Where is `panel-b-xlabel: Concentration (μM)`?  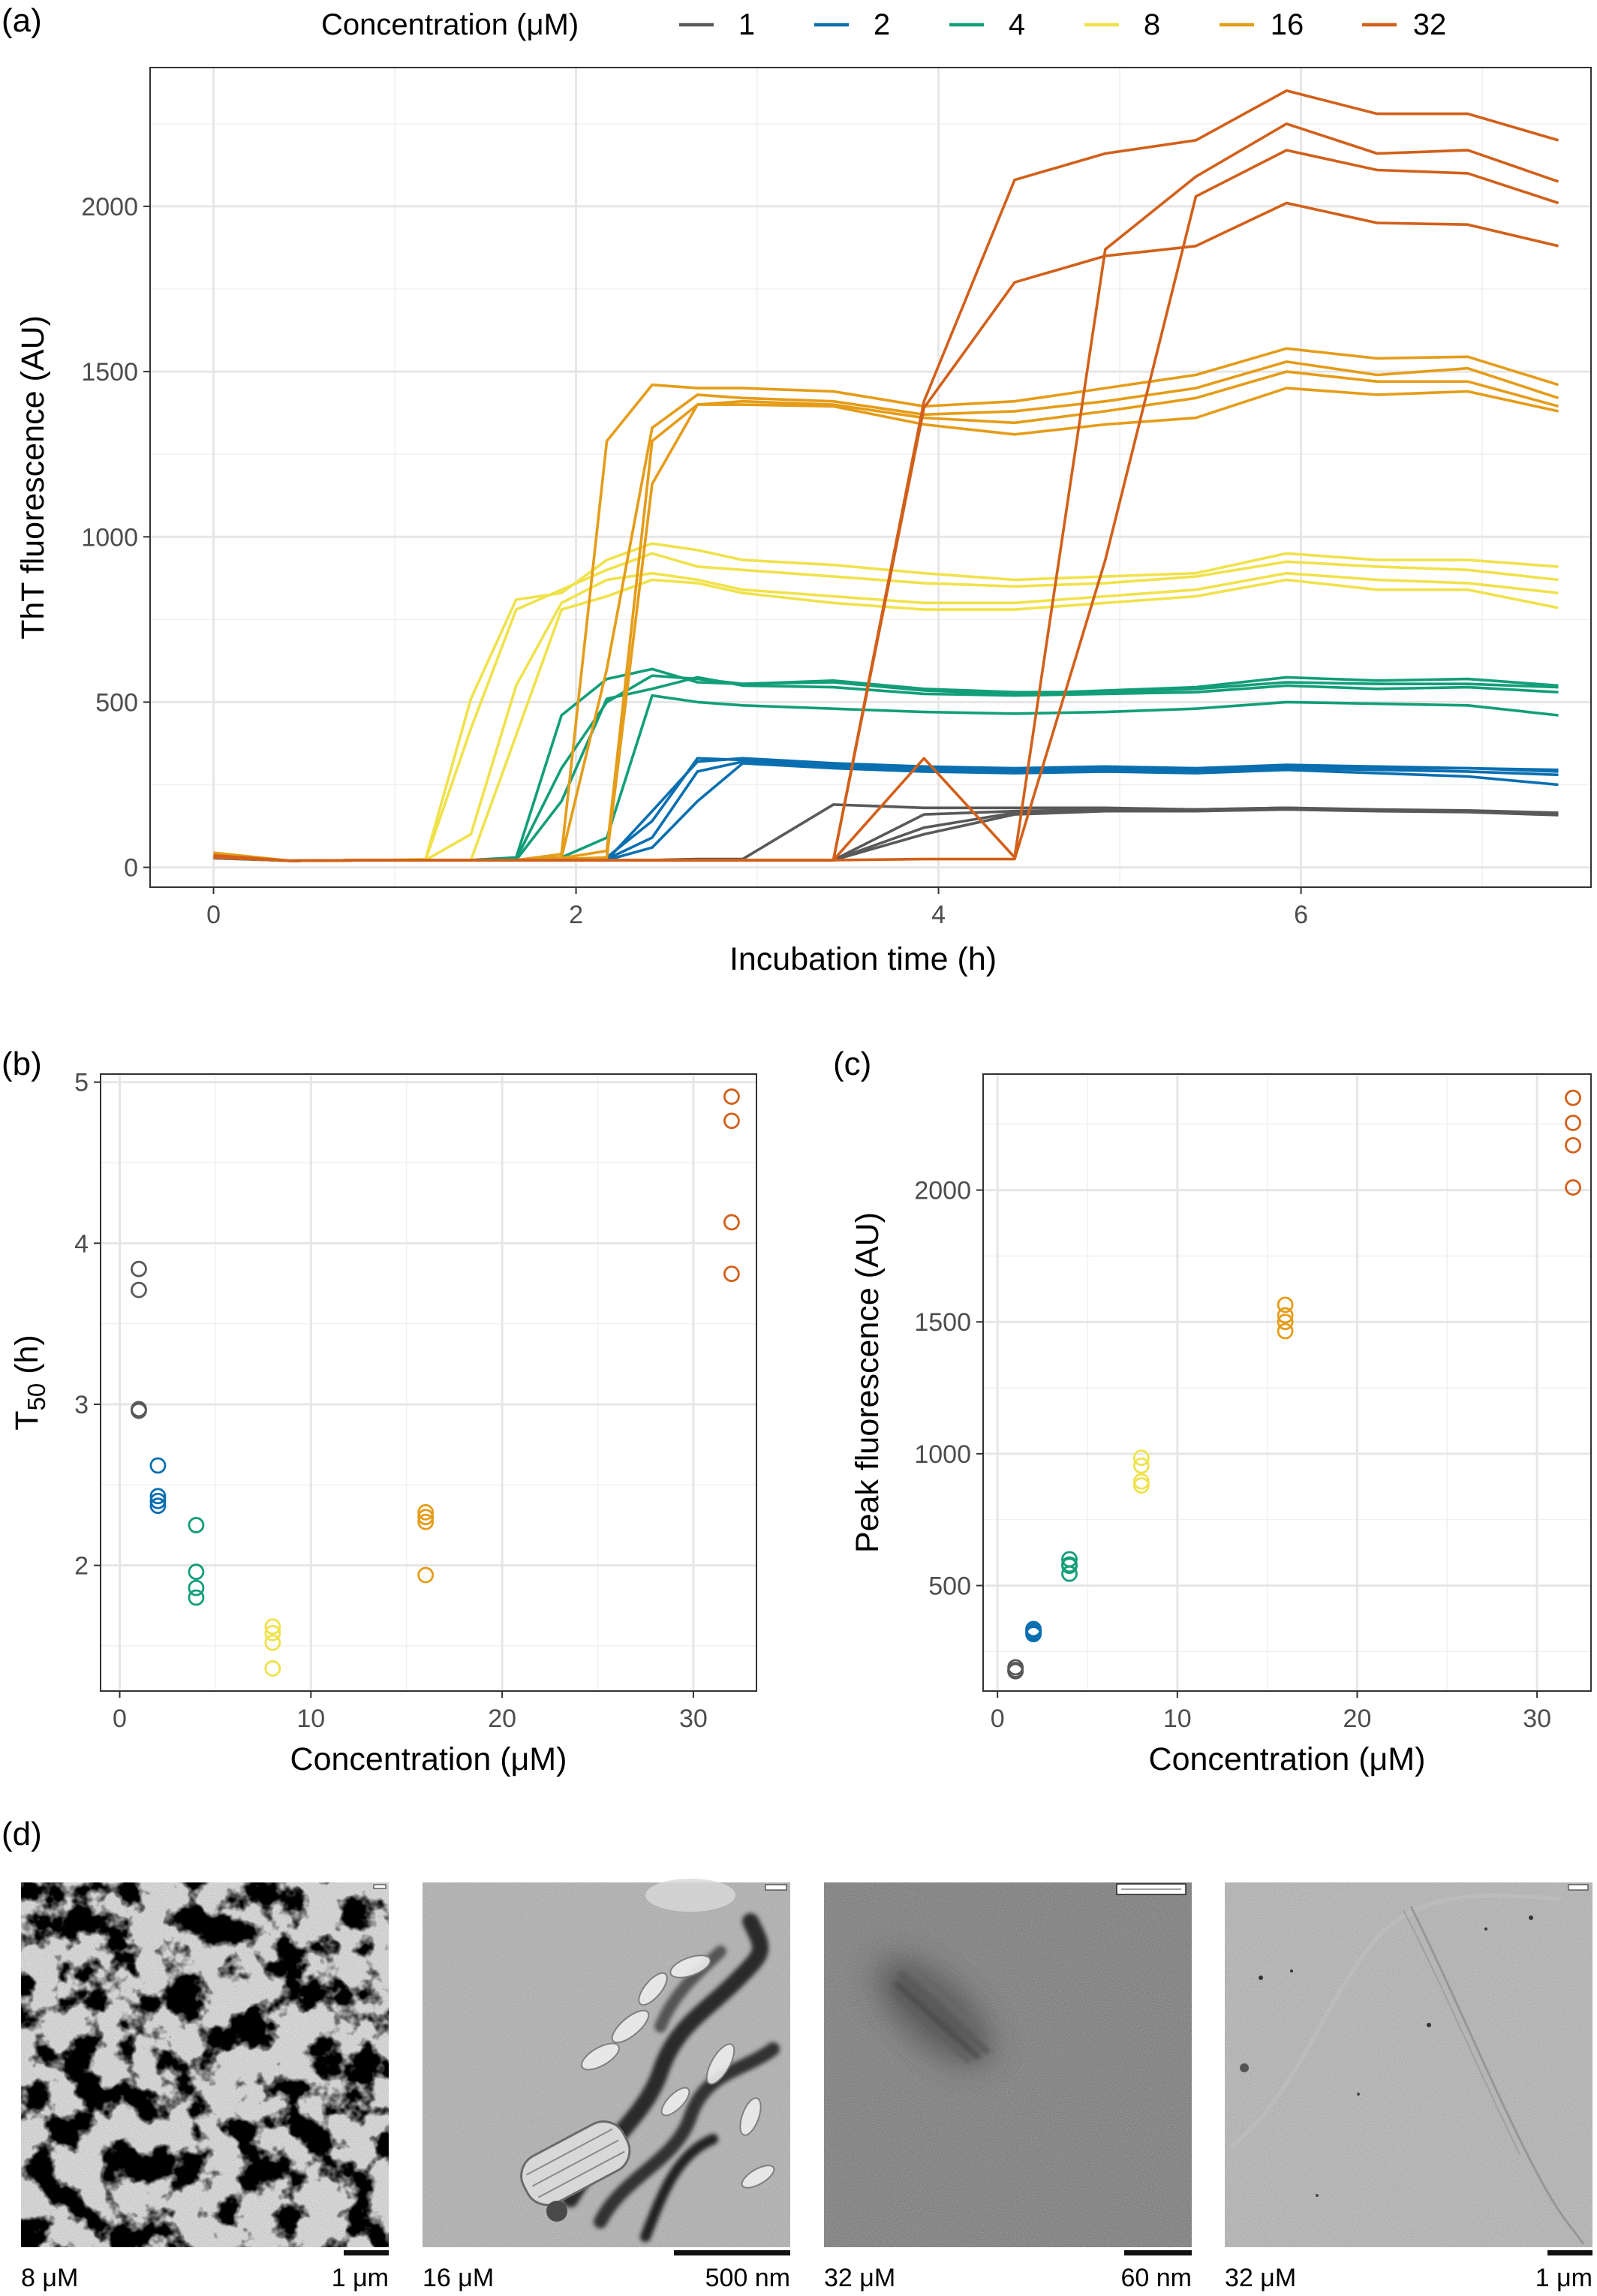 panel-b-xlabel: Concentration (μM) is located at coordinates (428, 1759).